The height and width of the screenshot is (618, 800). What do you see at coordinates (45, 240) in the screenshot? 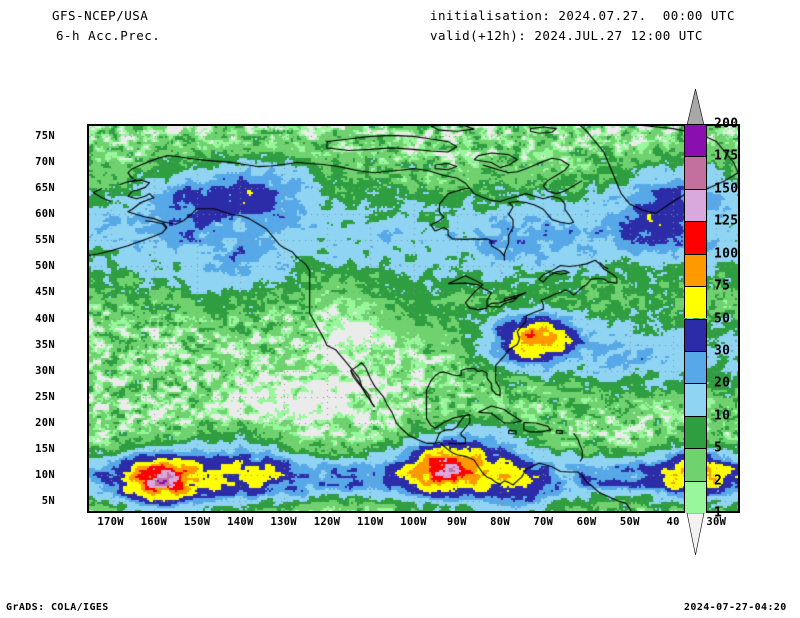
I see `lat-tick-label: 55N` at bounding box center [45, 240].